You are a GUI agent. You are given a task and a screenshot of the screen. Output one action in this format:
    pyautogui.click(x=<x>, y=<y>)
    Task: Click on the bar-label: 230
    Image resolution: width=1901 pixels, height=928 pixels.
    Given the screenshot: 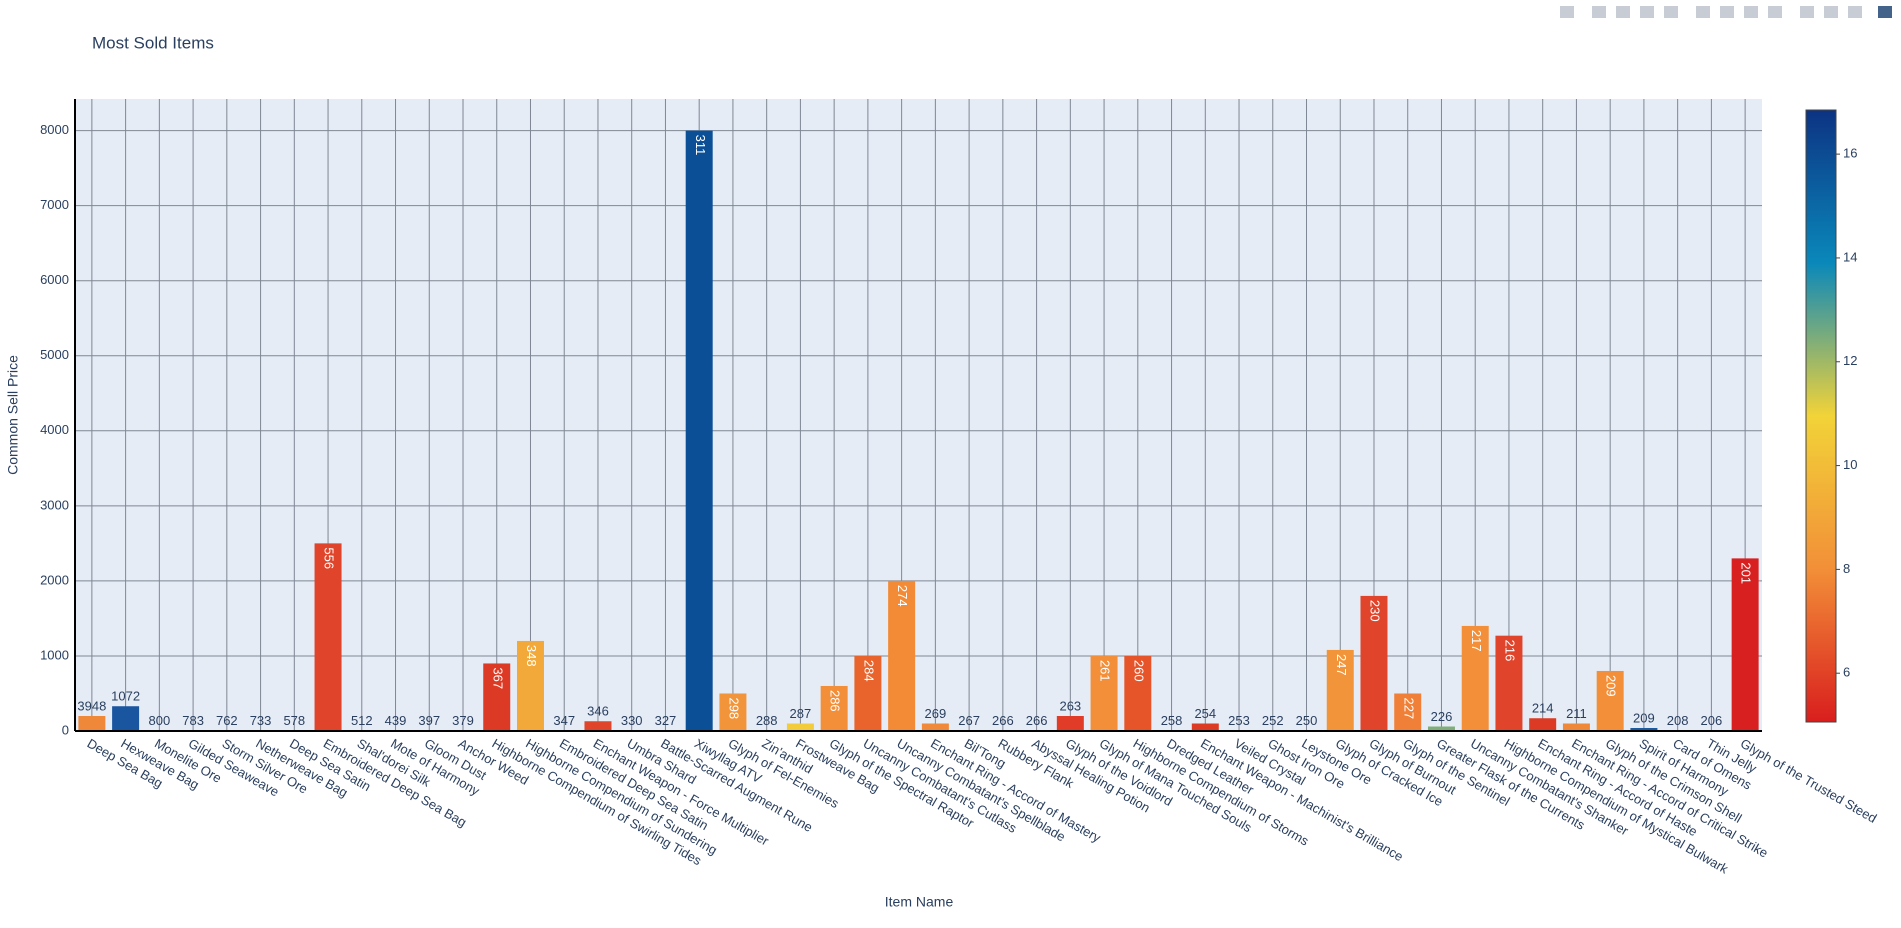 What is the action you would take?
    pyautogui.click(x=1375, y=611)
    